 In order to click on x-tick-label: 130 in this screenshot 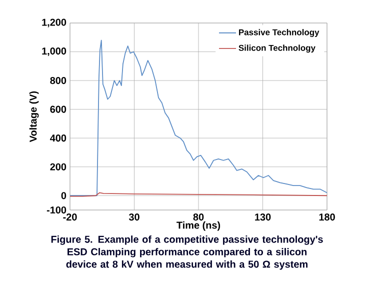, I will do `click(263, 217)`.